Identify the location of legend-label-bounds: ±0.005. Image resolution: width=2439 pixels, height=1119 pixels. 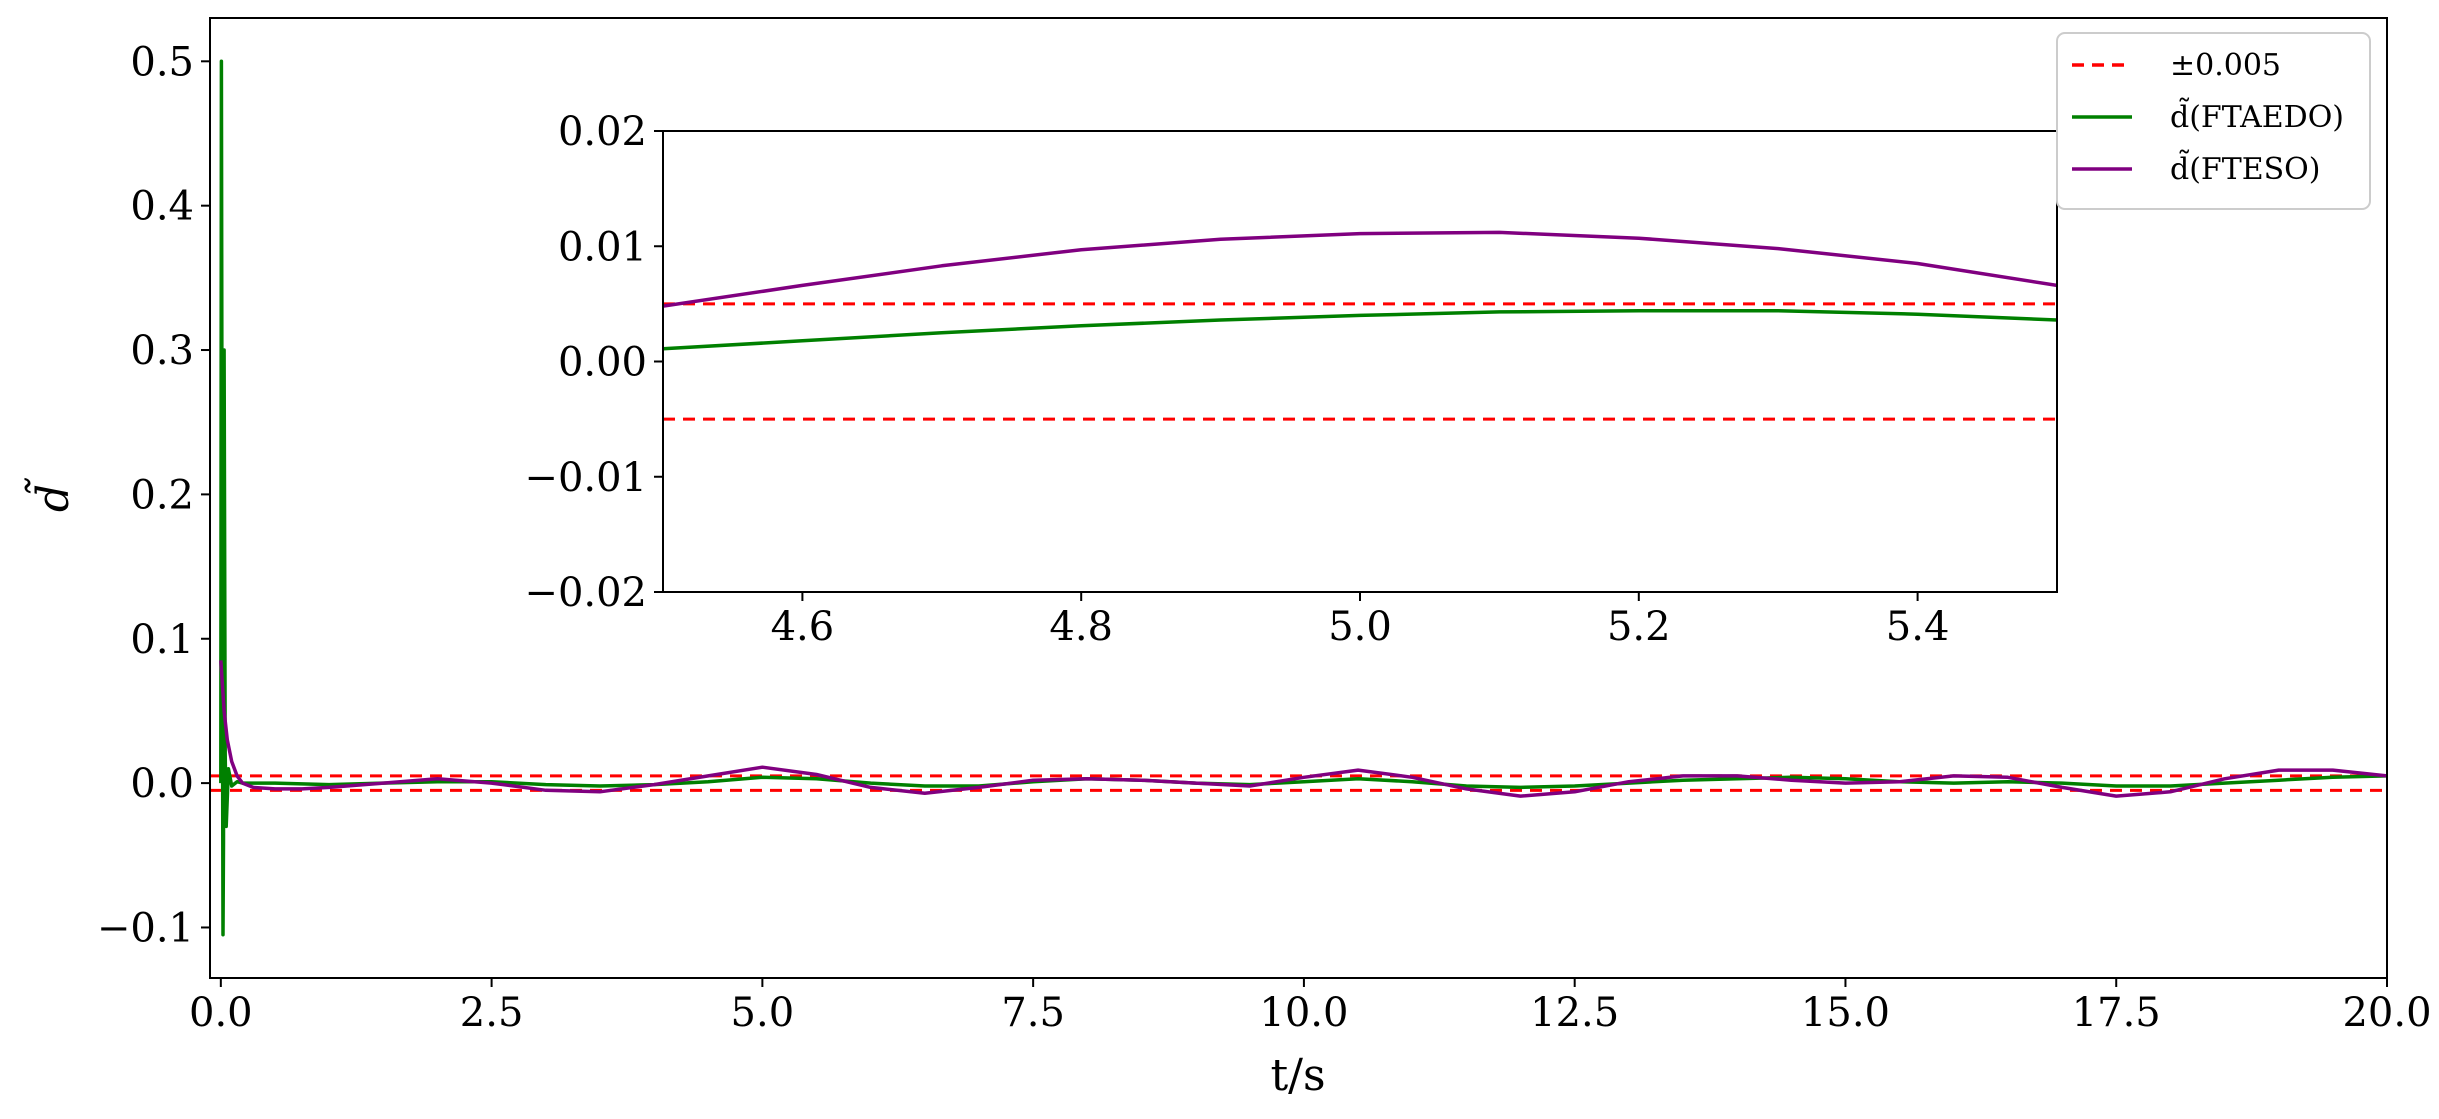
(2225, 65).